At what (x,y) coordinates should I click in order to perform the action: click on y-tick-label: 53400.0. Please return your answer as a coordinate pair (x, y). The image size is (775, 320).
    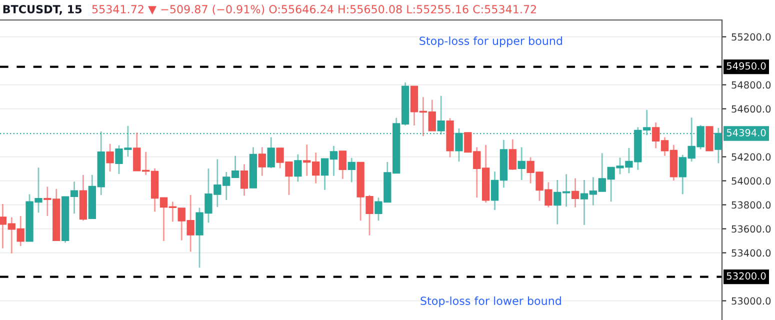
    Looking at the image, I should click on (751, 253).